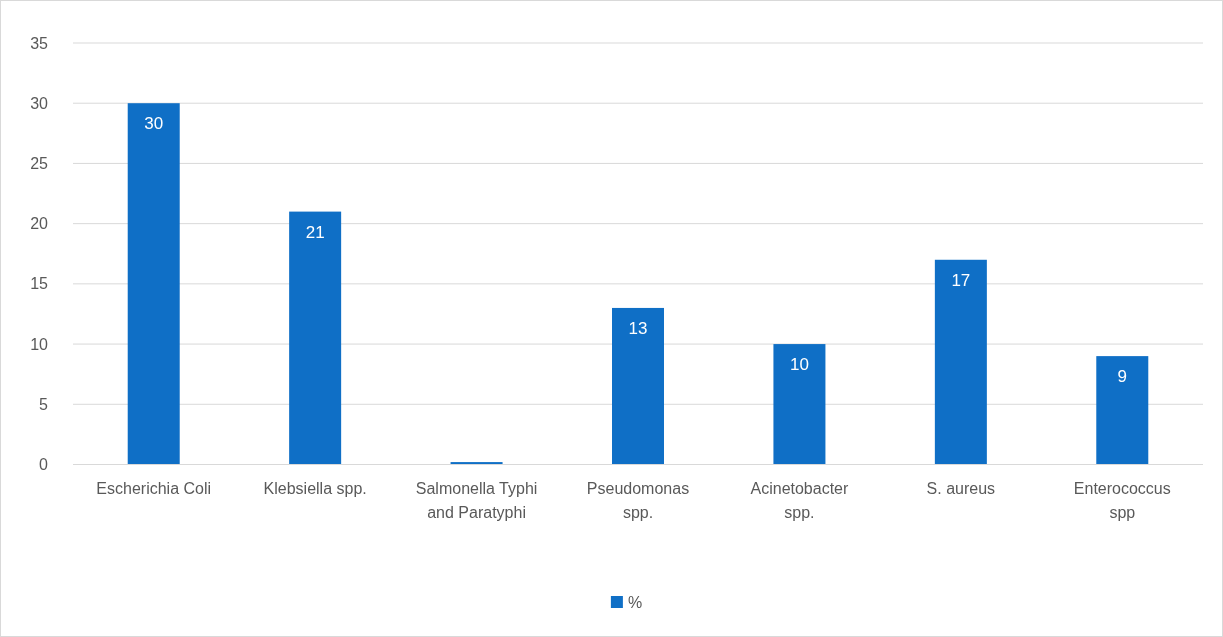 Image resolution: width=1223 pixels, height=637 pixels. Describe the element at coordinates (44, 465) in the screenshot. I see `y-tick-label: 0` at that location.